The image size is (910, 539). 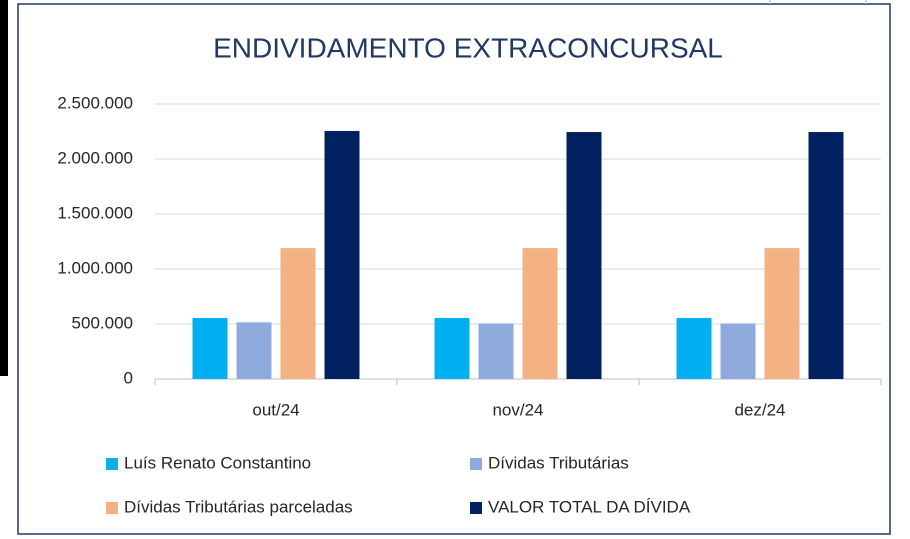 I want to click on y-tick-label: 1.000.000, so click(x=95, y=267).